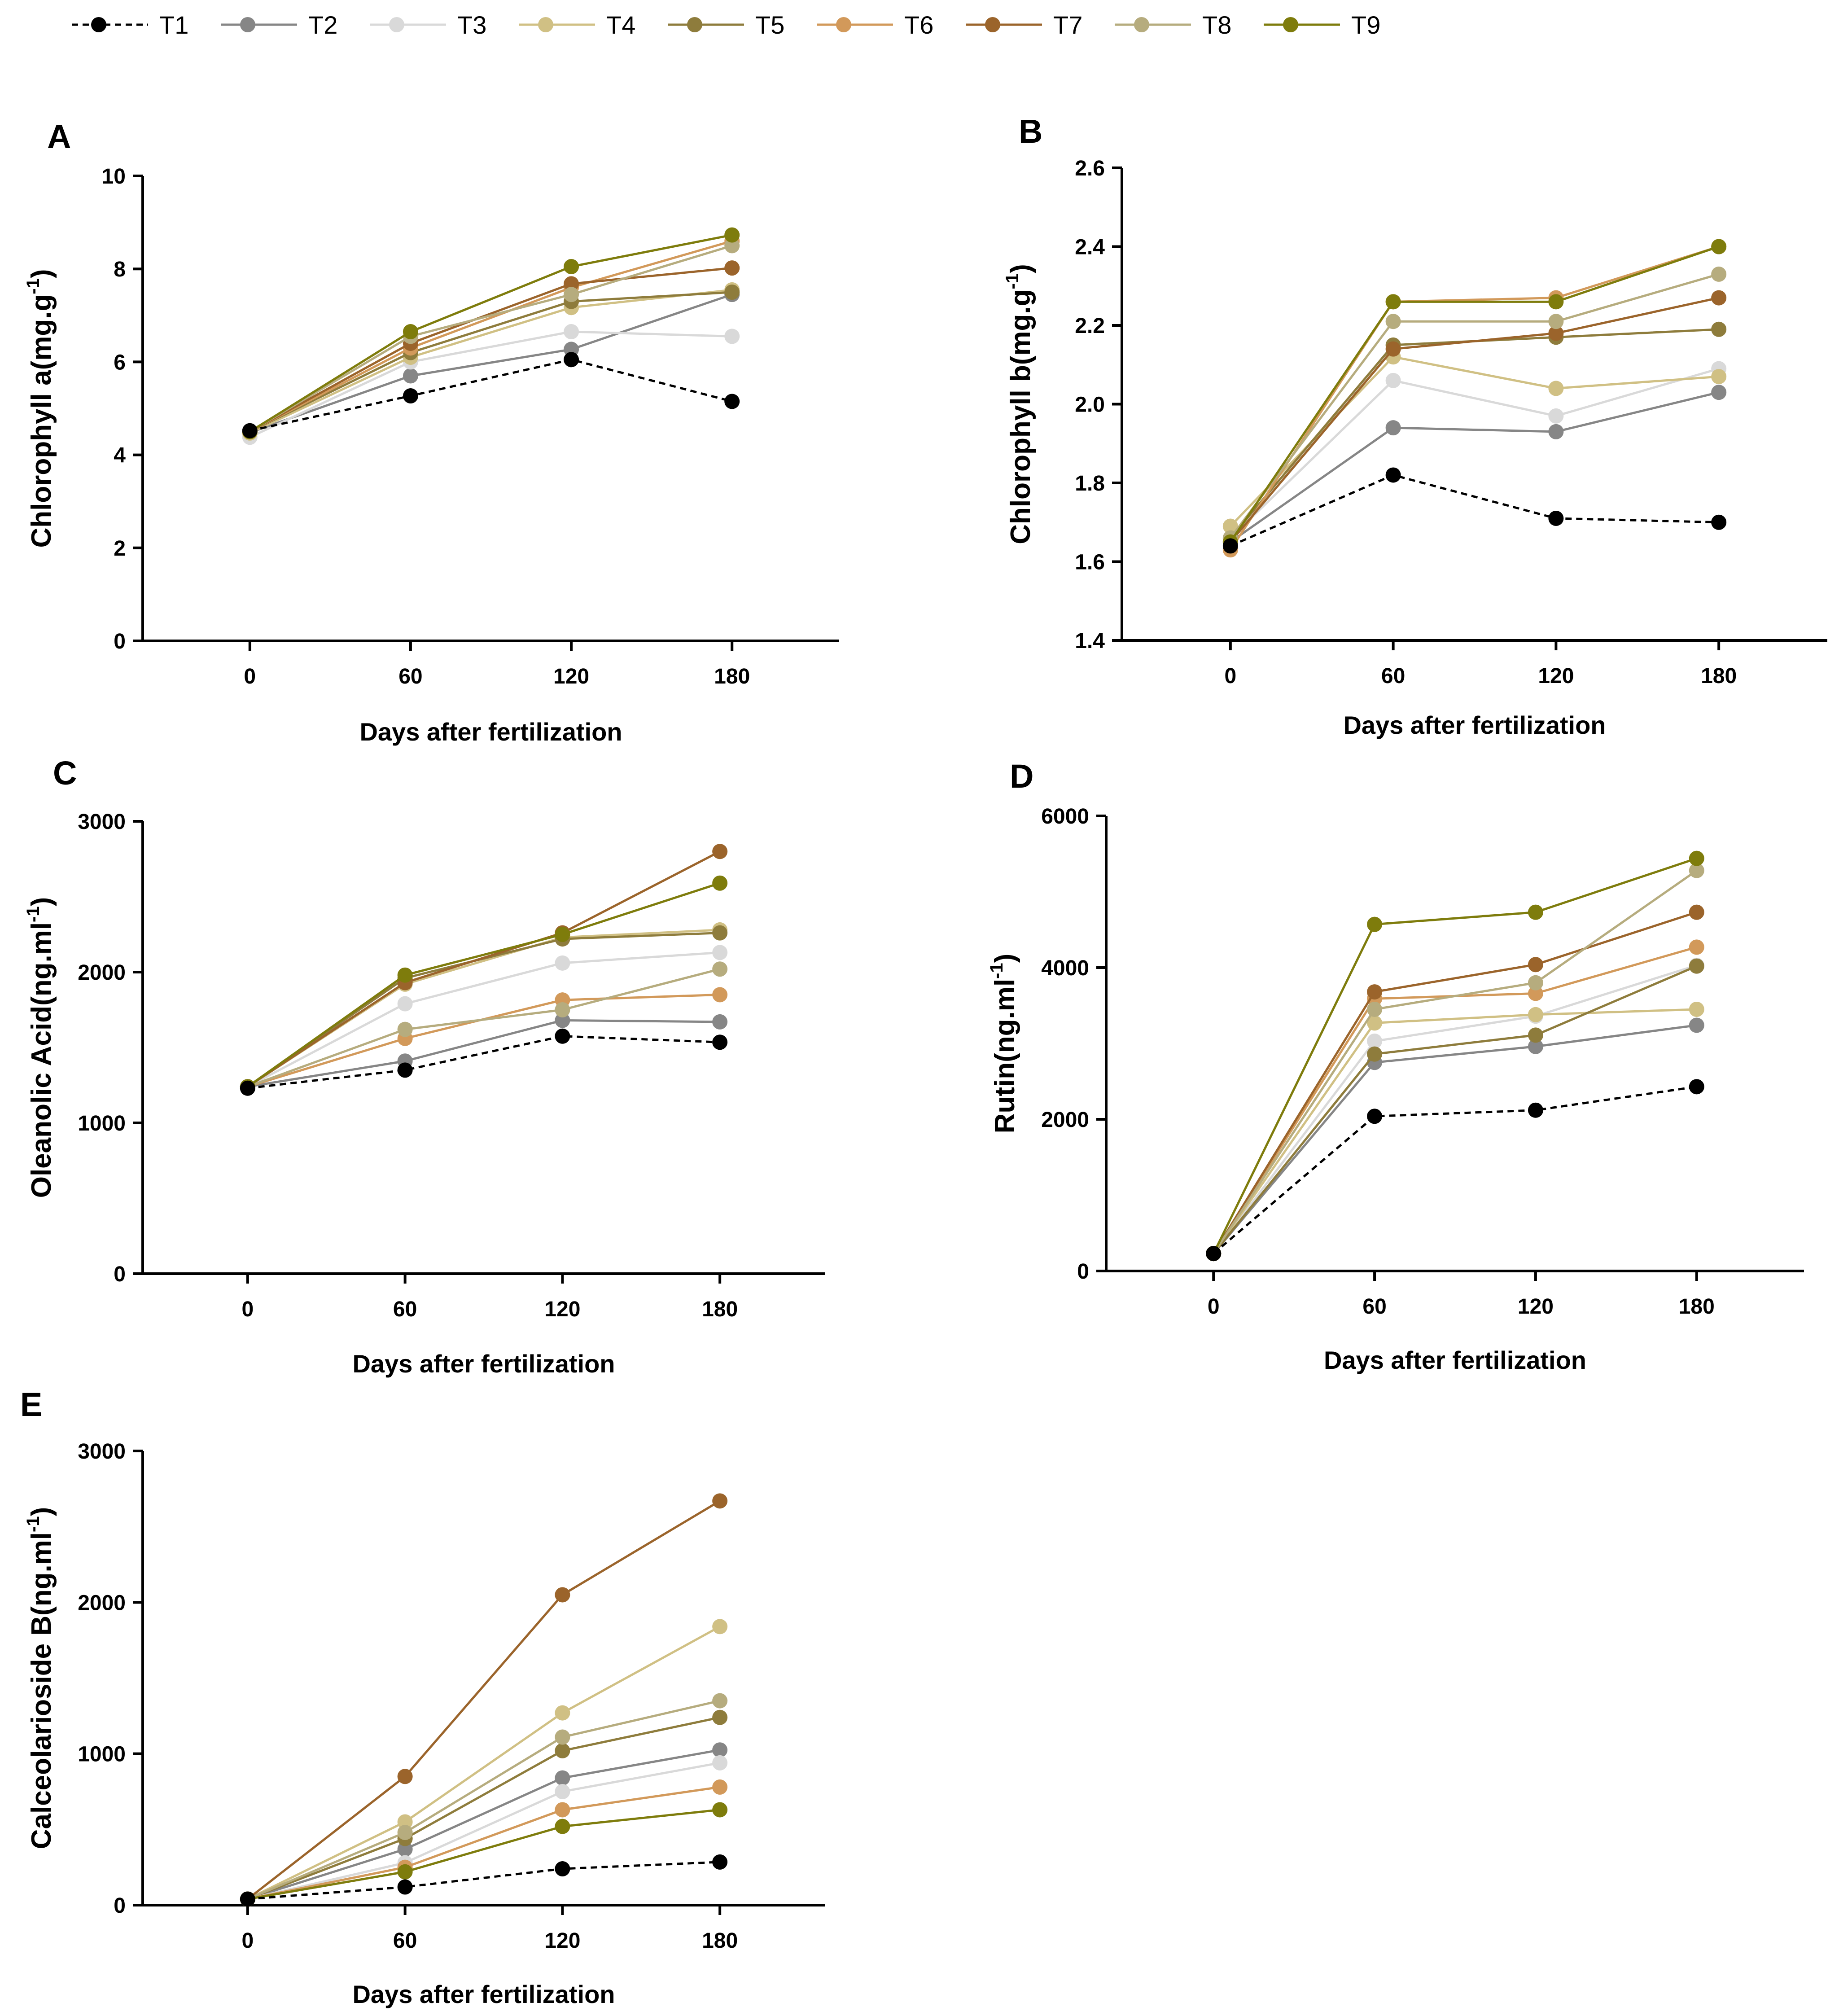 The height and width of the screenshot is (2016, 1839). I want to click on y-tick-label: 1000, so click(102, 1754).